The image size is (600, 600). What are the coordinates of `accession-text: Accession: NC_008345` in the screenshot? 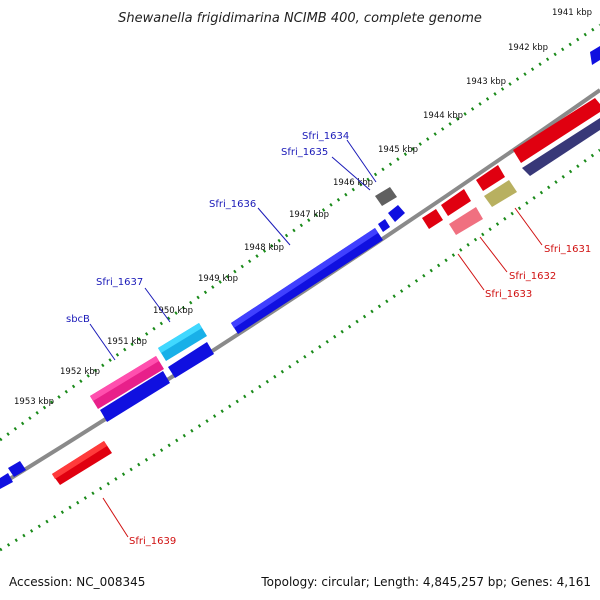 It's located at (77, 582).